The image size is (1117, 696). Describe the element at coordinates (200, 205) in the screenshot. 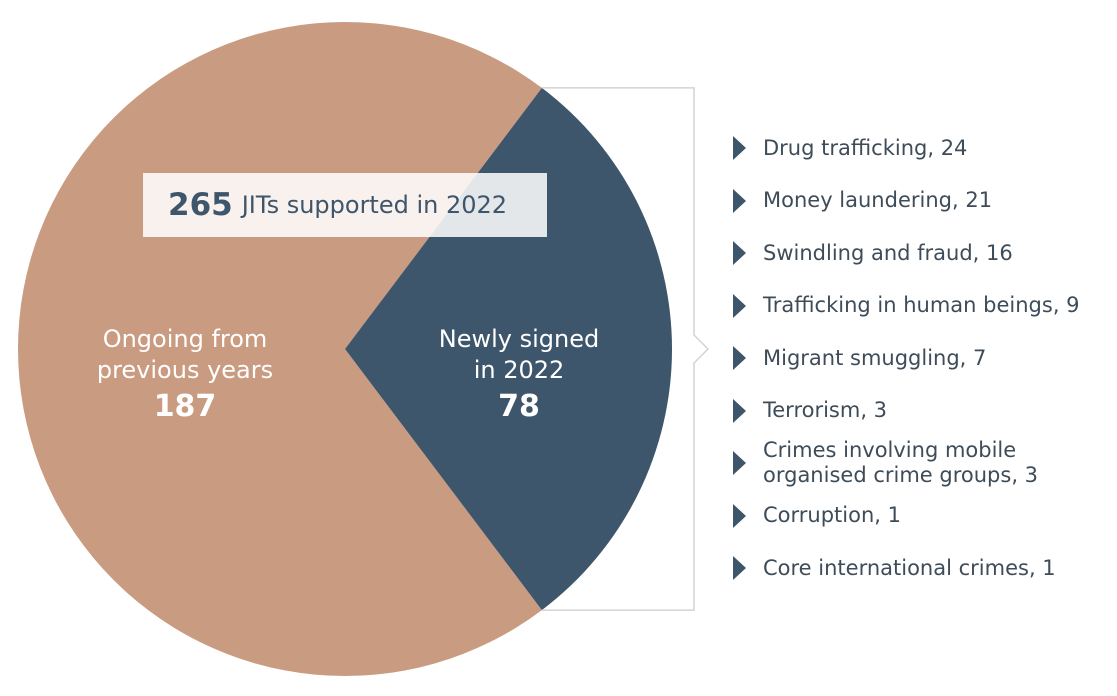

I see `total-jits-value: 265` at that location.